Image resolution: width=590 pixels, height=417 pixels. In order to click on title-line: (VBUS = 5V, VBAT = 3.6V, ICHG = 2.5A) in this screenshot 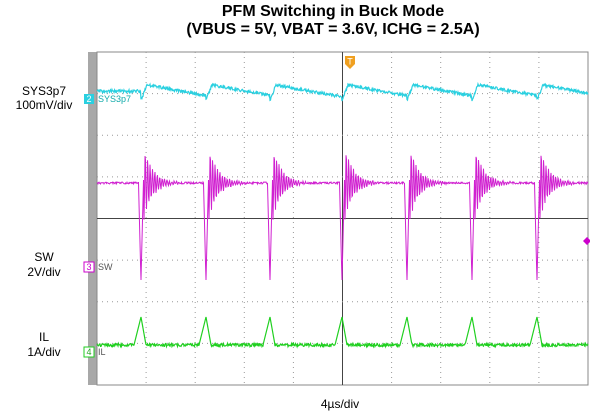, I will do `click(332, 29)`.